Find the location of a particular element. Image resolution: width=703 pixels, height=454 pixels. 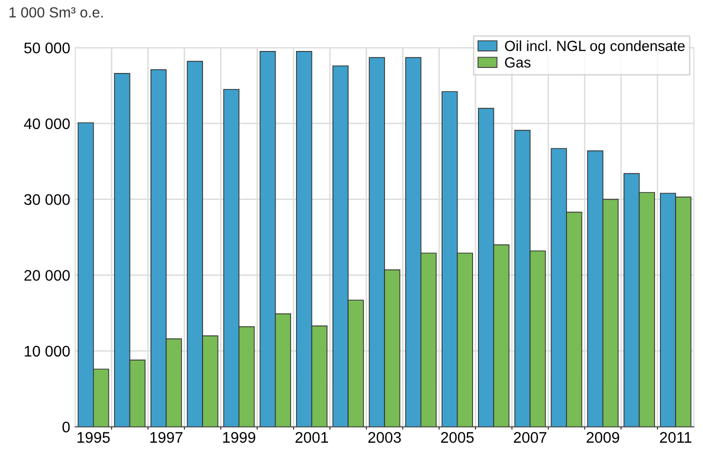

x-tick-label: 2009 is located at coordinates (603, 437).